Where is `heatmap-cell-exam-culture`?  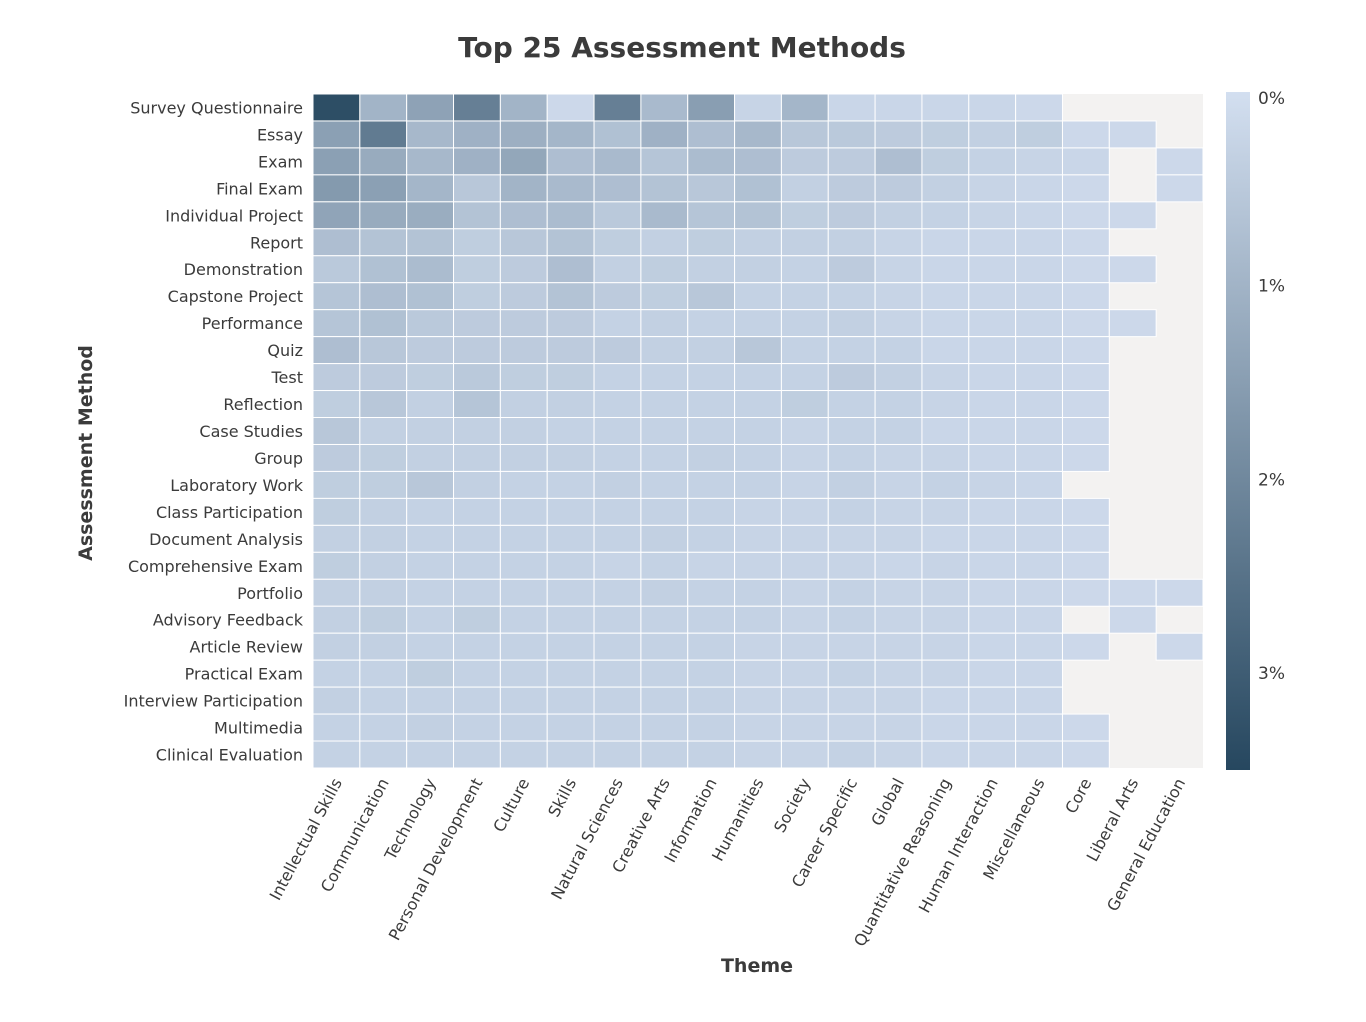
heatmap-cell-exam-culture is located at coordinates (523, 161).